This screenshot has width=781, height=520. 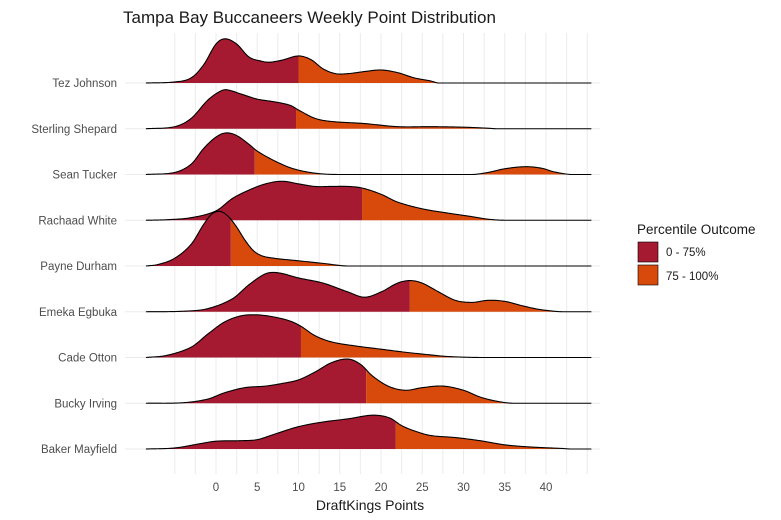 What do you see at coordinates (84, 176) in the screenshot?
I see `y-label: Sean Tucker` at bounding box center [84, 176].